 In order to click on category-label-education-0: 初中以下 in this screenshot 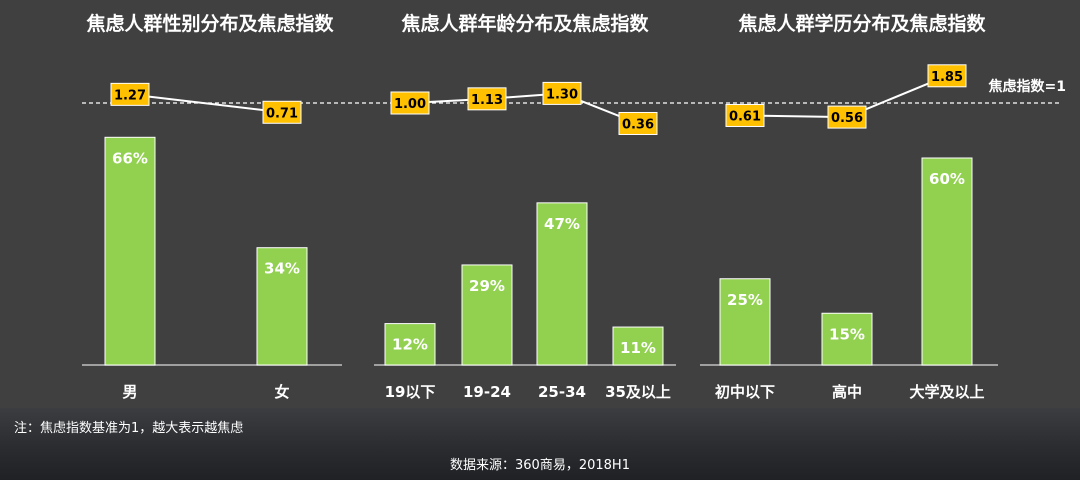, I will do `click(745, 392)`.